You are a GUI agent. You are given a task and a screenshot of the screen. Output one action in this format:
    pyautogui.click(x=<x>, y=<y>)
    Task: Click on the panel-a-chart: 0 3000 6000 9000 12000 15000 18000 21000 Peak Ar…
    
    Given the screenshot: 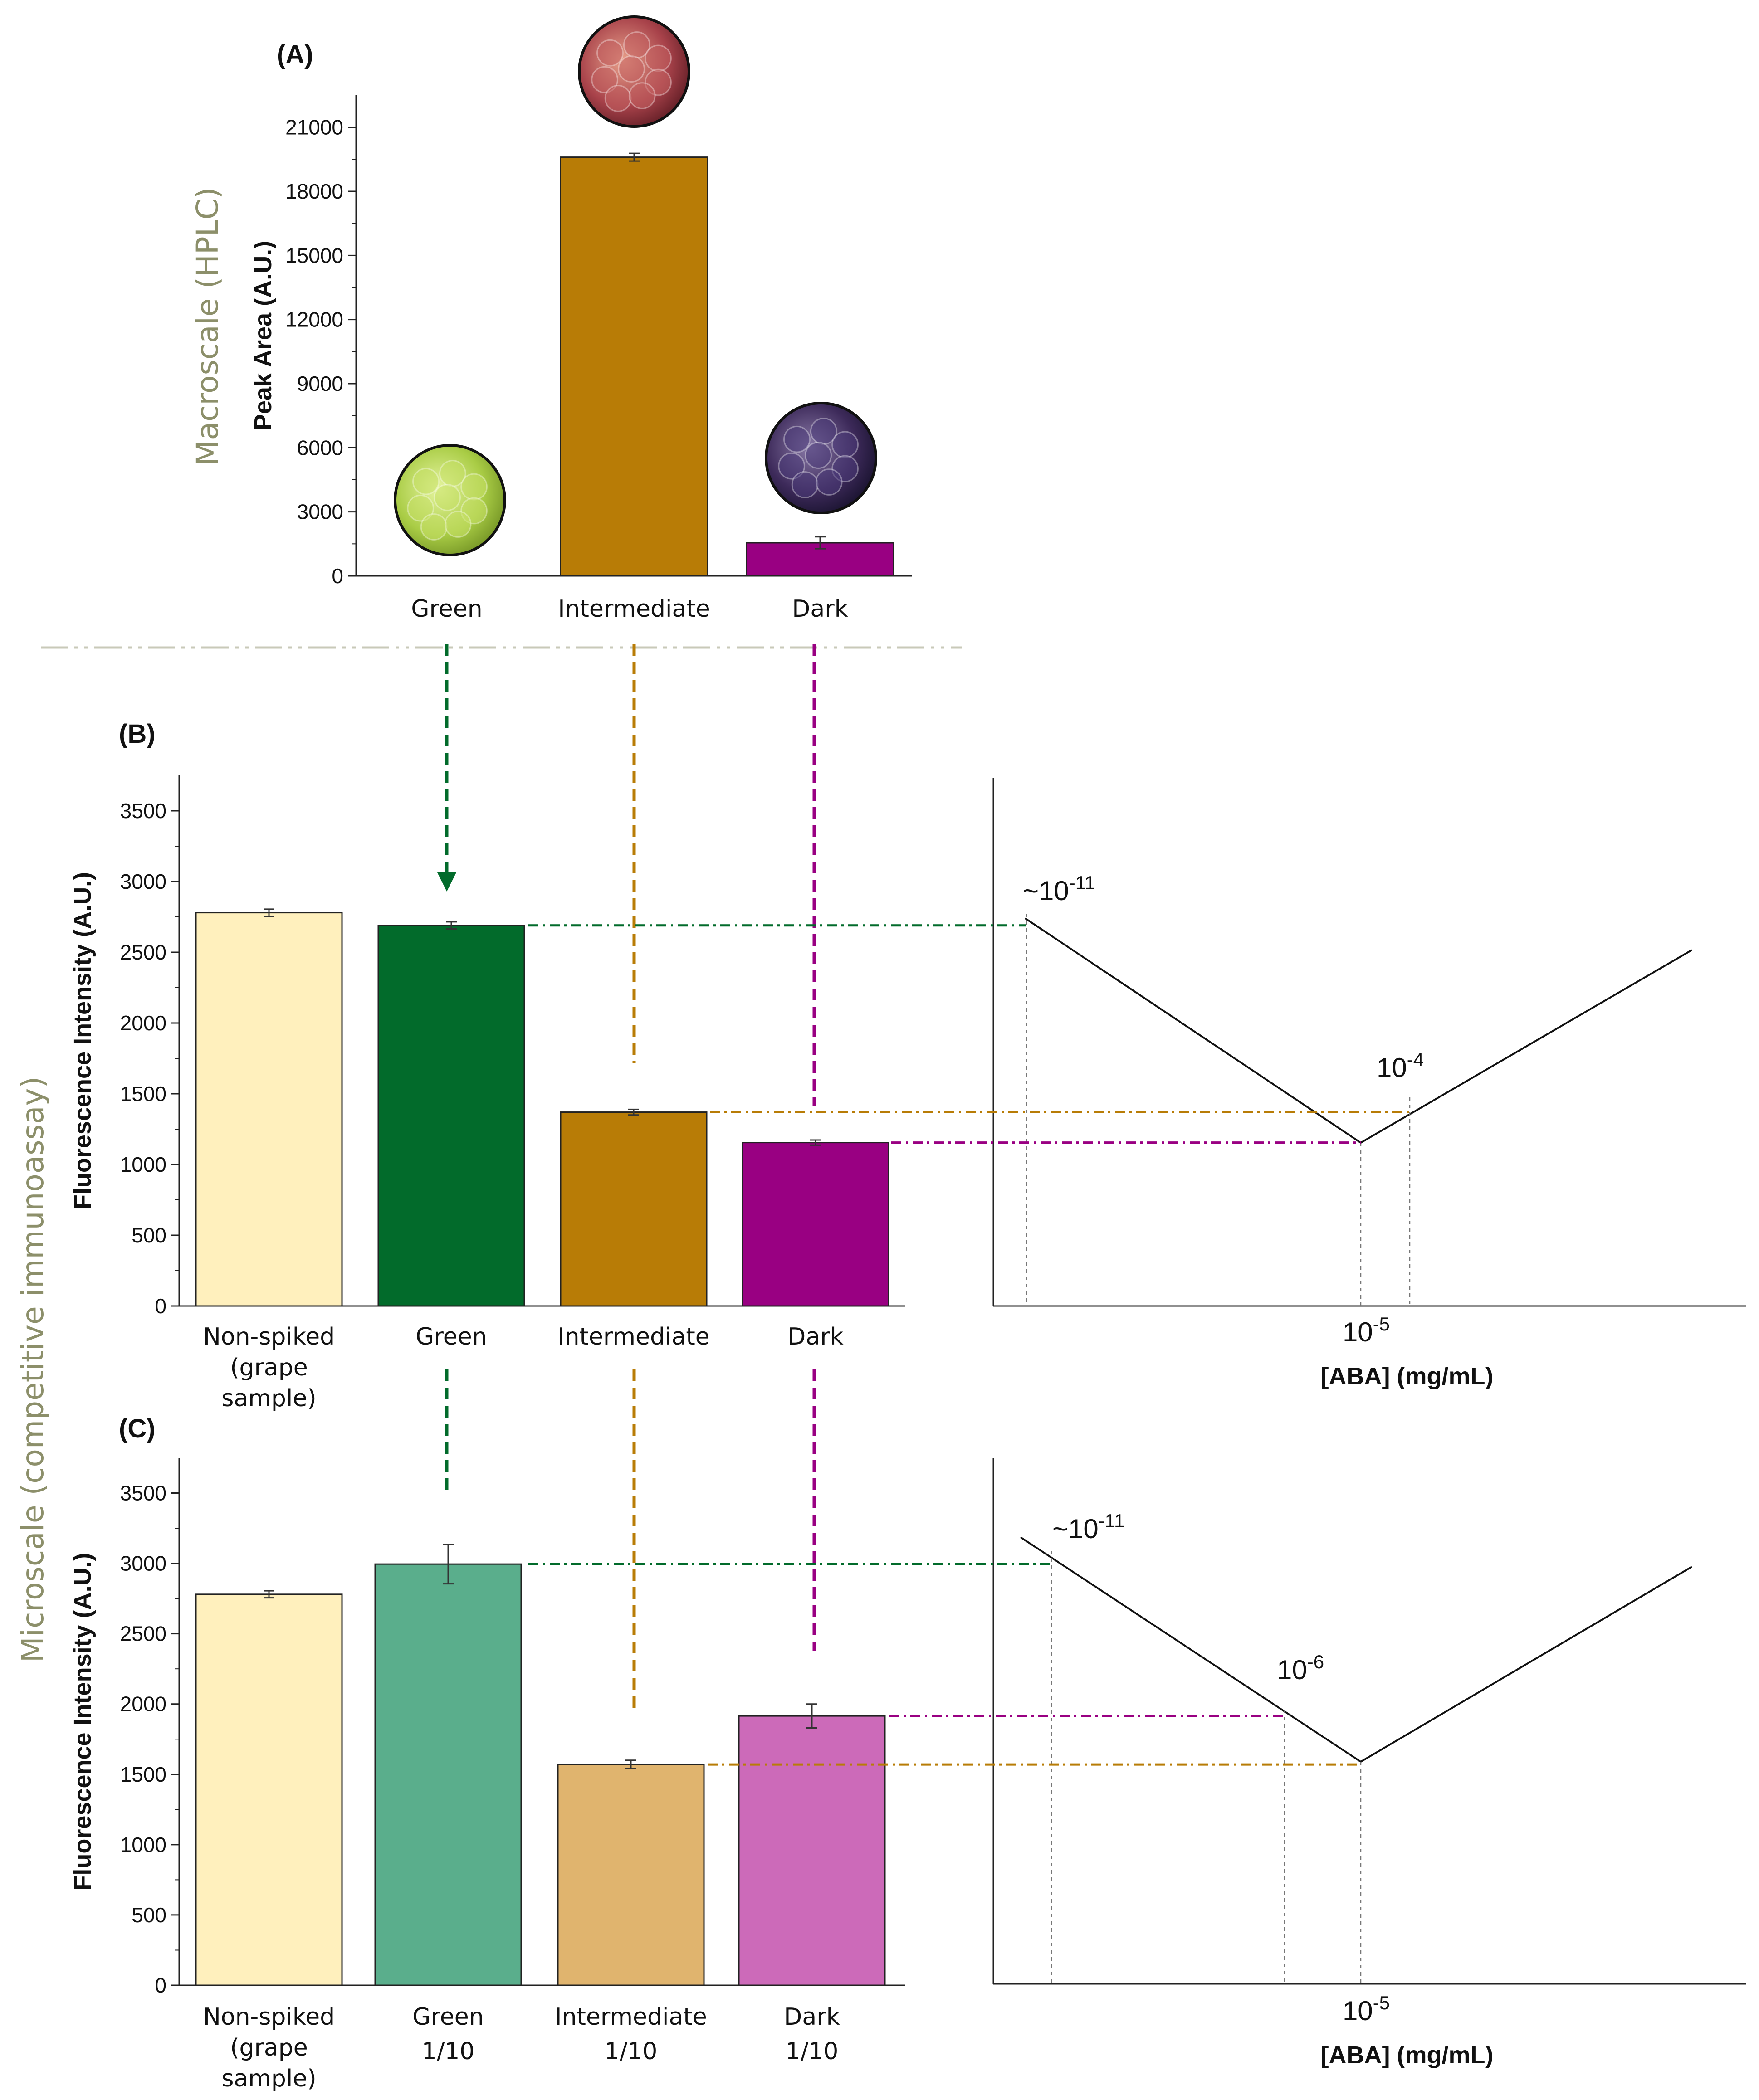 What is the action you would take?
    pyautogui.click(x=580, y=319)
    